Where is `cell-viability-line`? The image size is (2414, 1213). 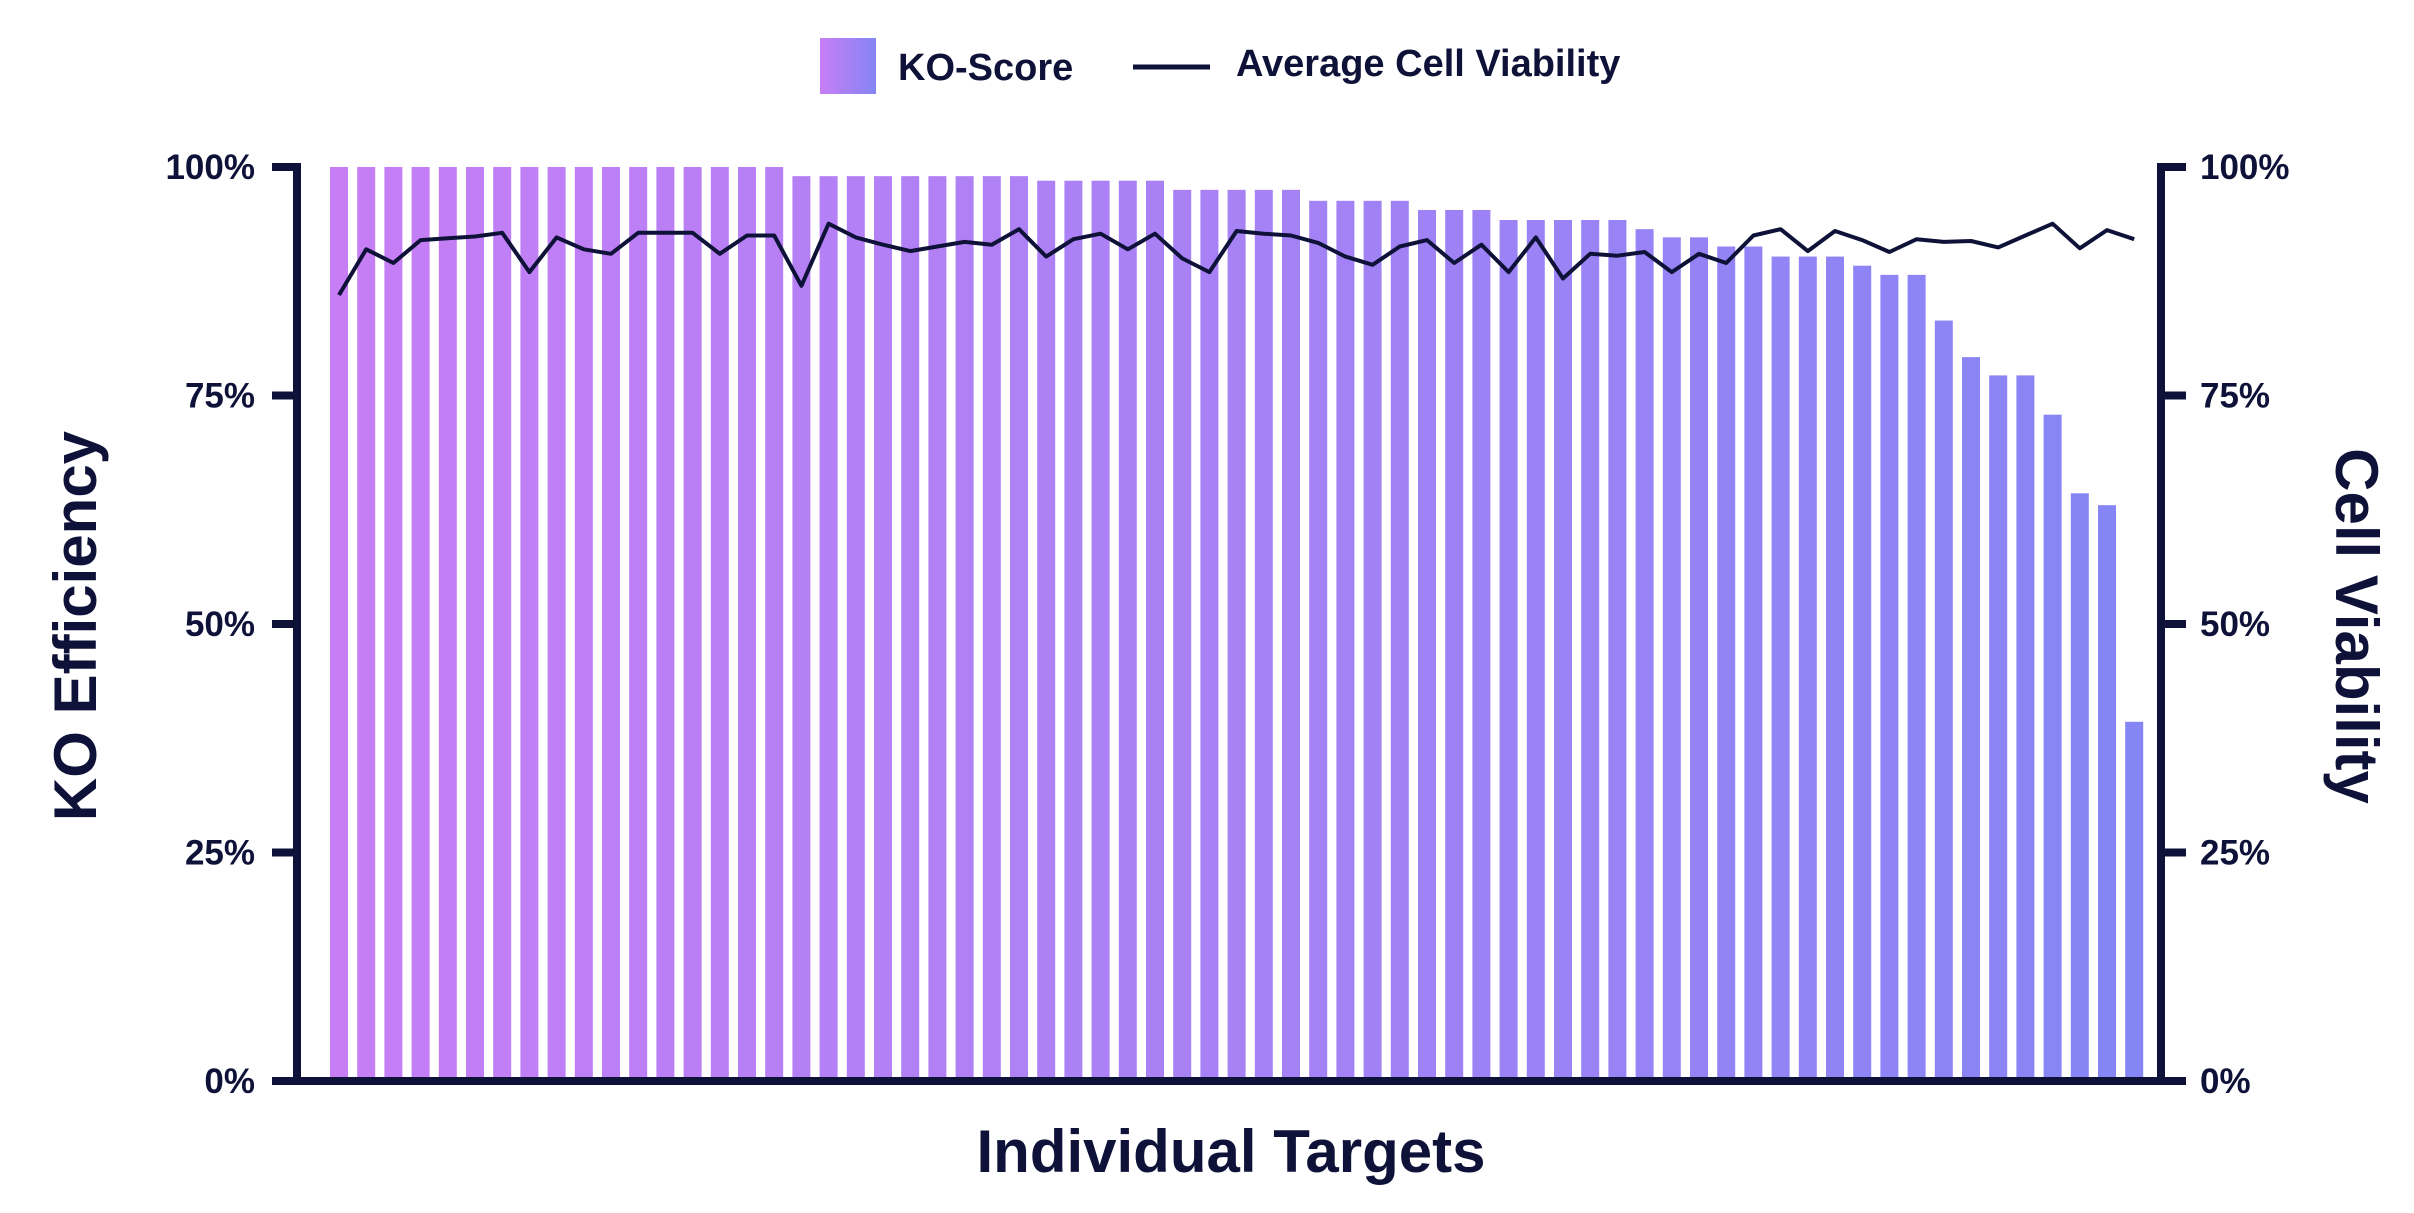 cell-viability-line is located at coordinates (1236, 259).